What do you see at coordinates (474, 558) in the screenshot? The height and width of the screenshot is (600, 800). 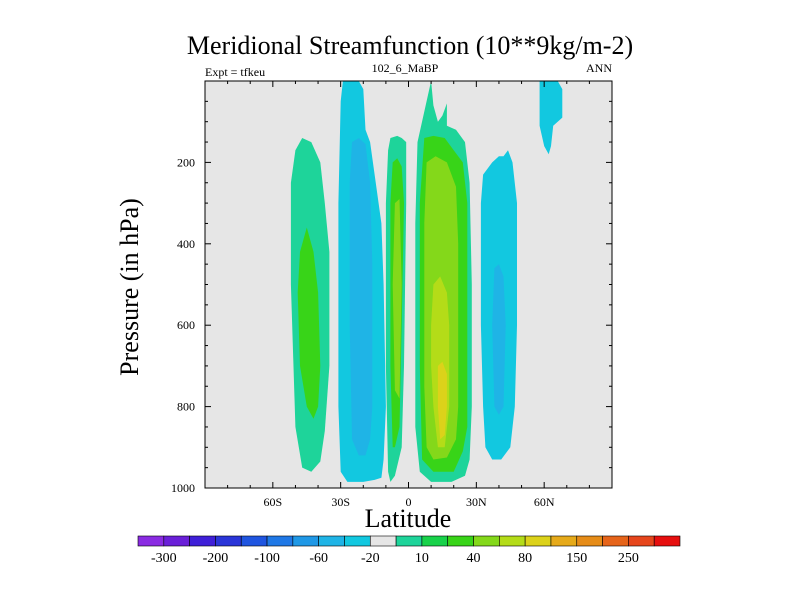 I see `colorbar-label: 40` at bounding box center [474, 558].